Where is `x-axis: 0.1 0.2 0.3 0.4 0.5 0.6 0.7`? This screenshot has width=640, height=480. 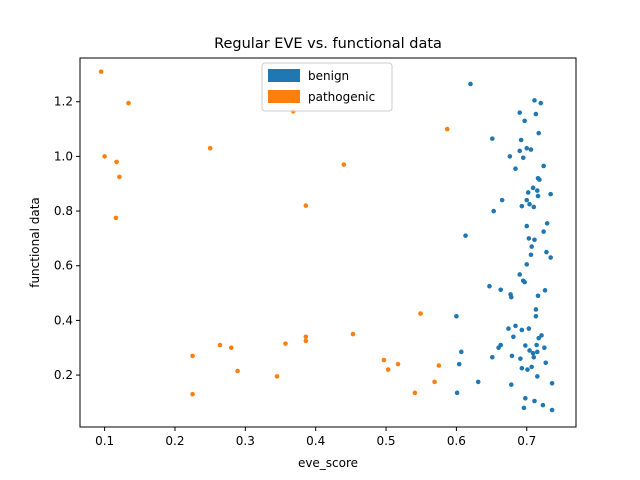
x-axis: 0.1 0.2 0.3 0.4 0.5 0.6 0.7 is located at coordinates (315, 437).